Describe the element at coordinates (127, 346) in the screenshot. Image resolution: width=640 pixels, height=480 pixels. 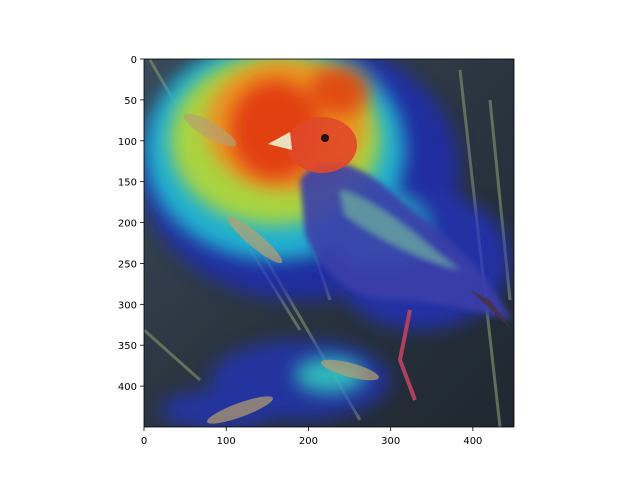
I see `y-tick-label: 350` at that location.